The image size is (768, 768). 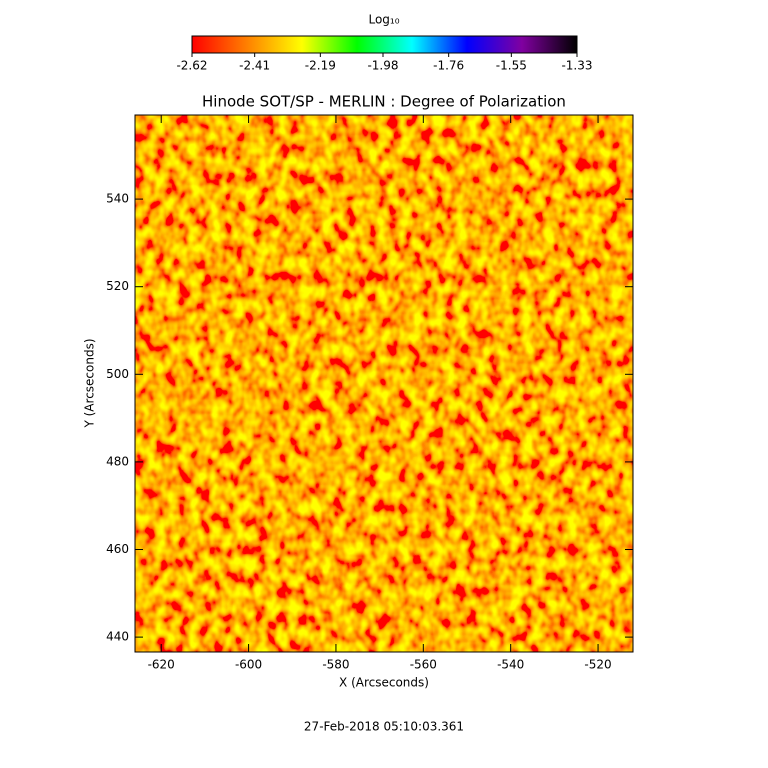 I want to click on y-tick-label: 540, so click(x=117, y=199).